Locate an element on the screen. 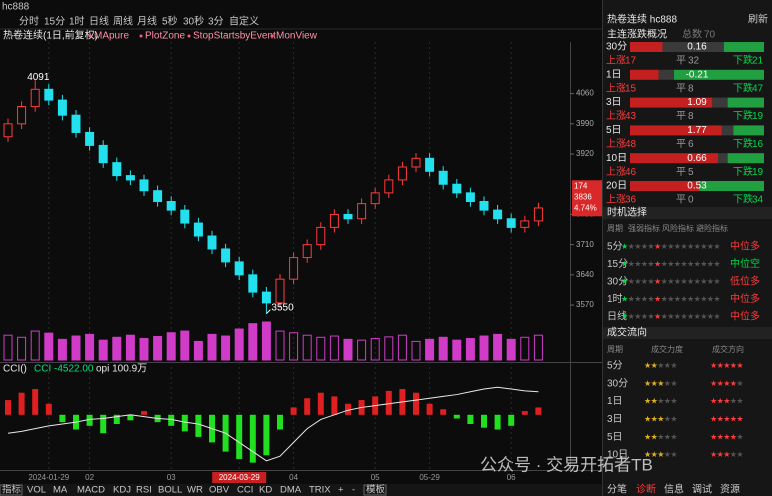 The width and height of the screenshot is (772, 496). chart-title: 热卷连续(1日,前复权) is located at coordinates (50, 35).